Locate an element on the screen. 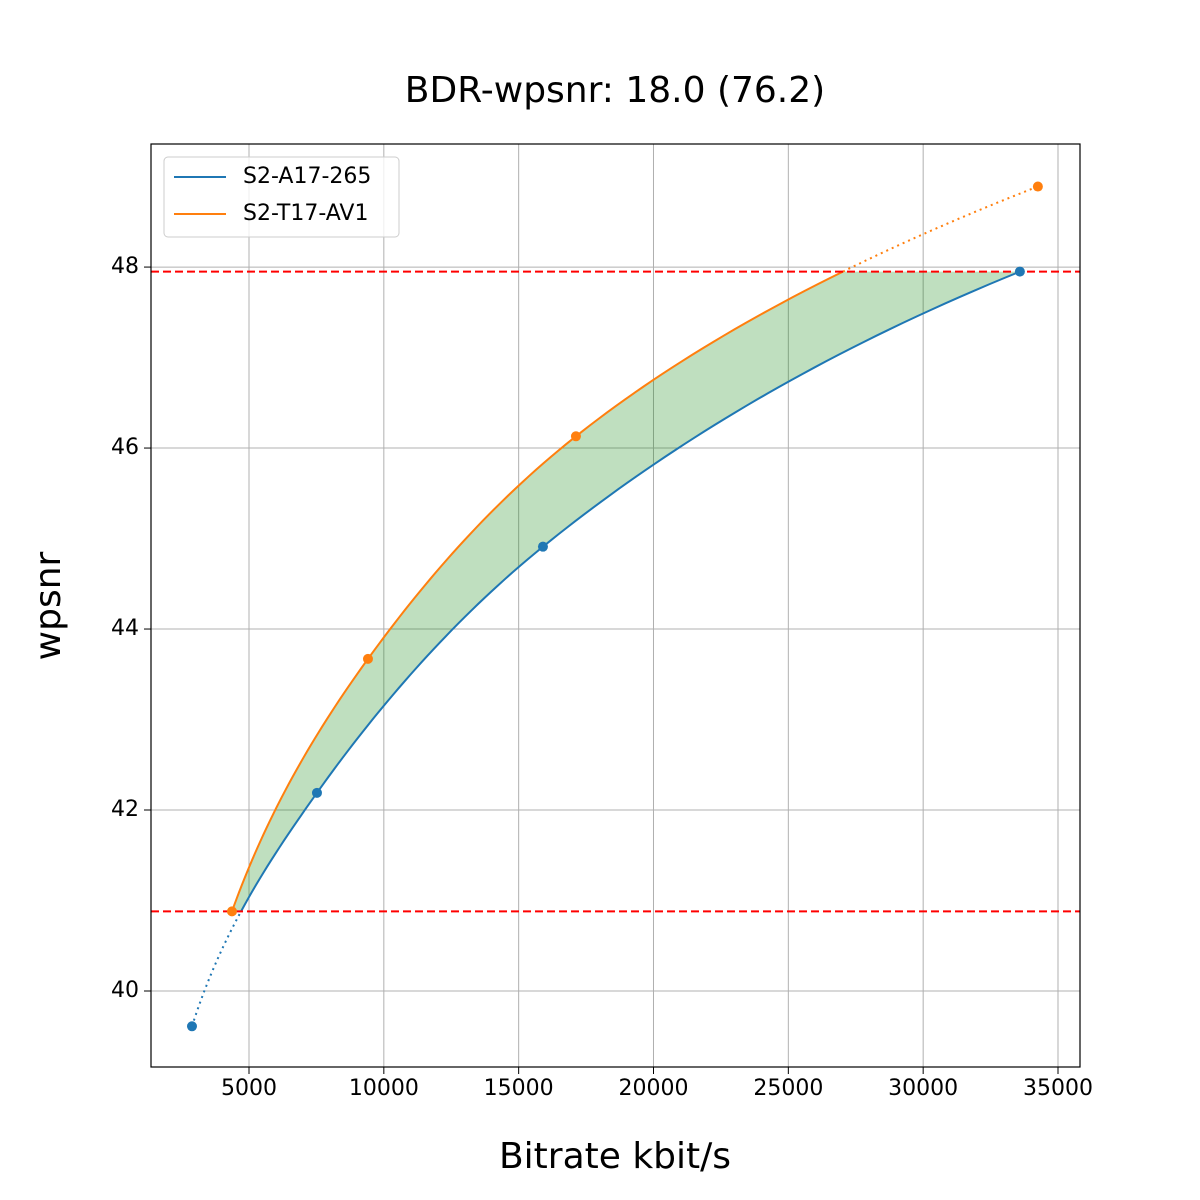  y-tick-label: 44 is located at coordinates (125, 628).